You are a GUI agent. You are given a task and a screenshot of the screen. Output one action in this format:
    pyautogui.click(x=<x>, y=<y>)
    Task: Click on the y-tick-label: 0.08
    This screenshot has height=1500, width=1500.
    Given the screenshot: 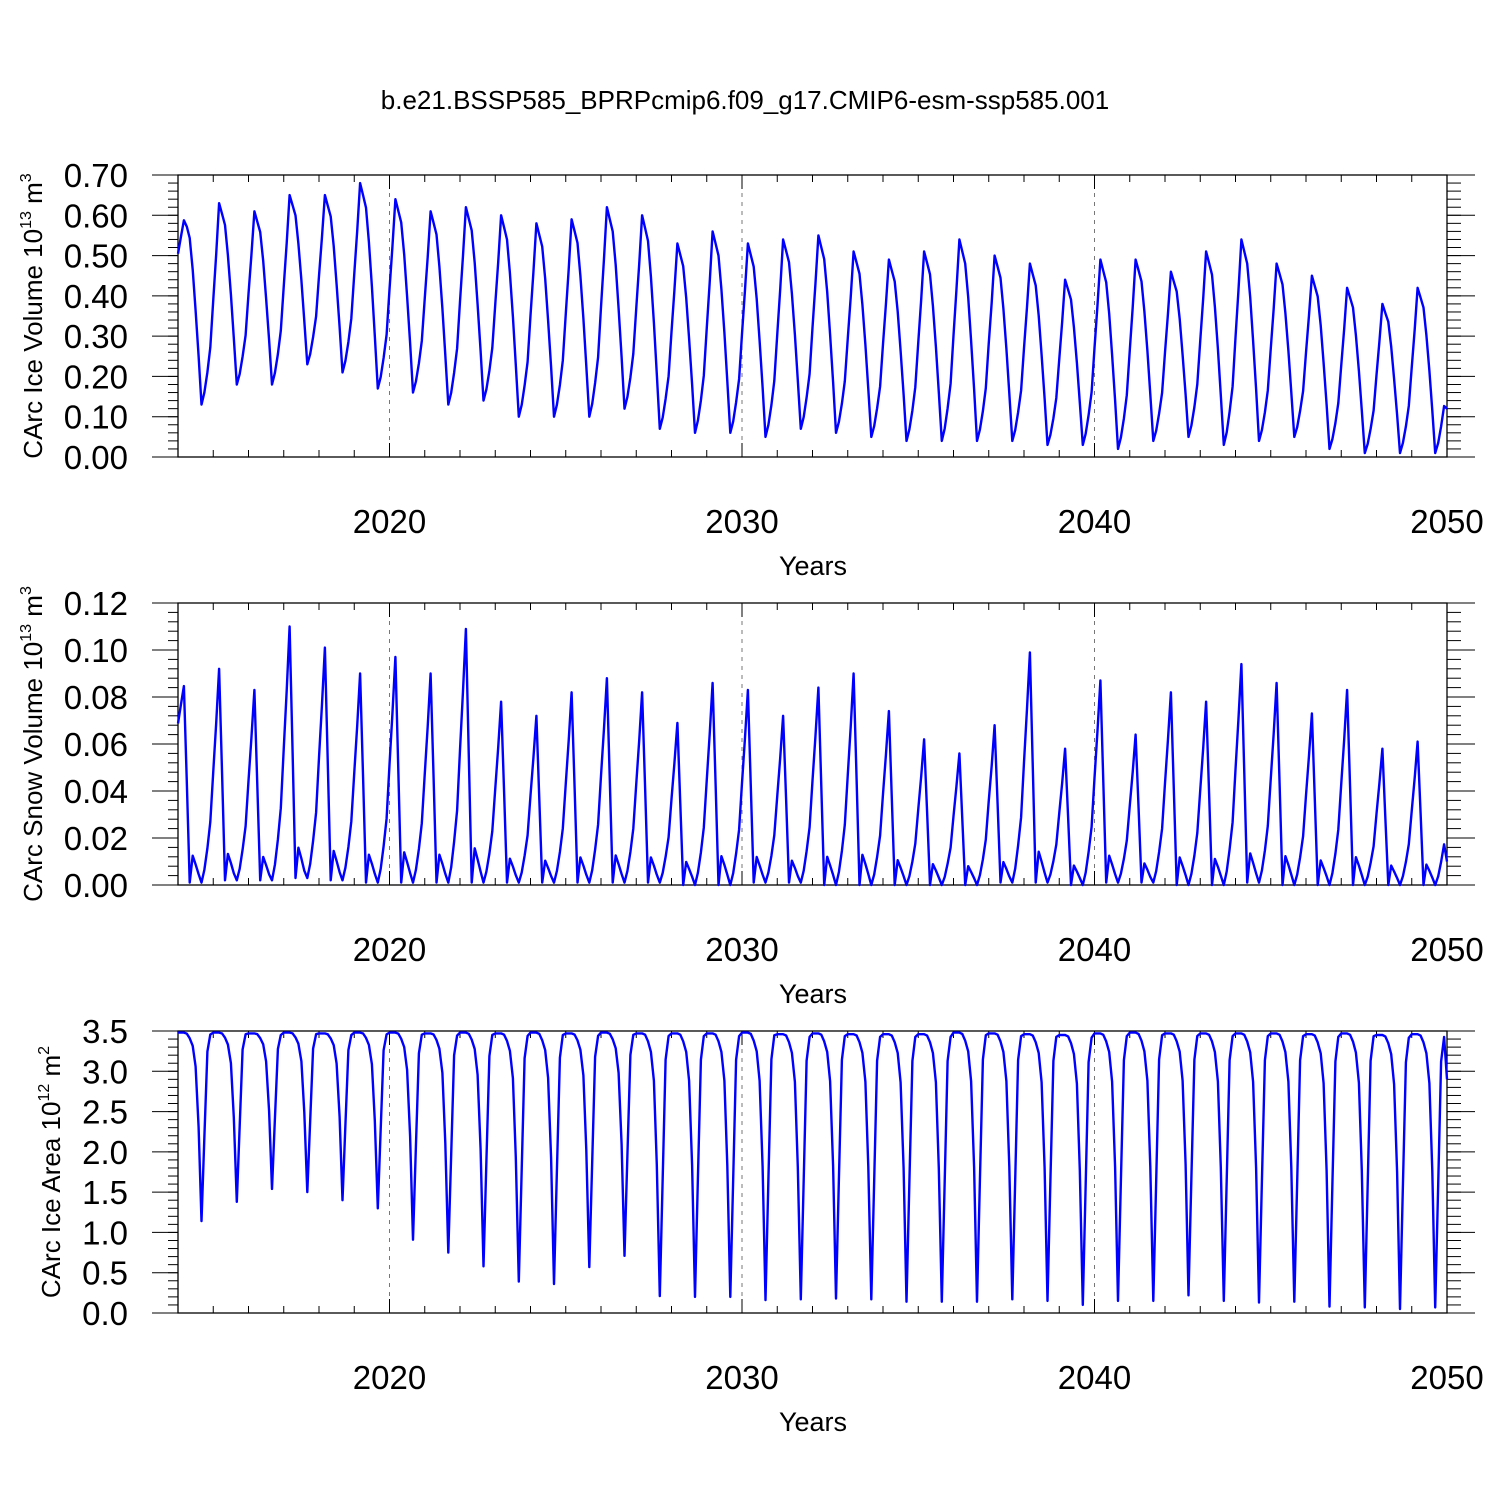 What is the action you would take?
    pyautogui.click(x=96, y=697)
    